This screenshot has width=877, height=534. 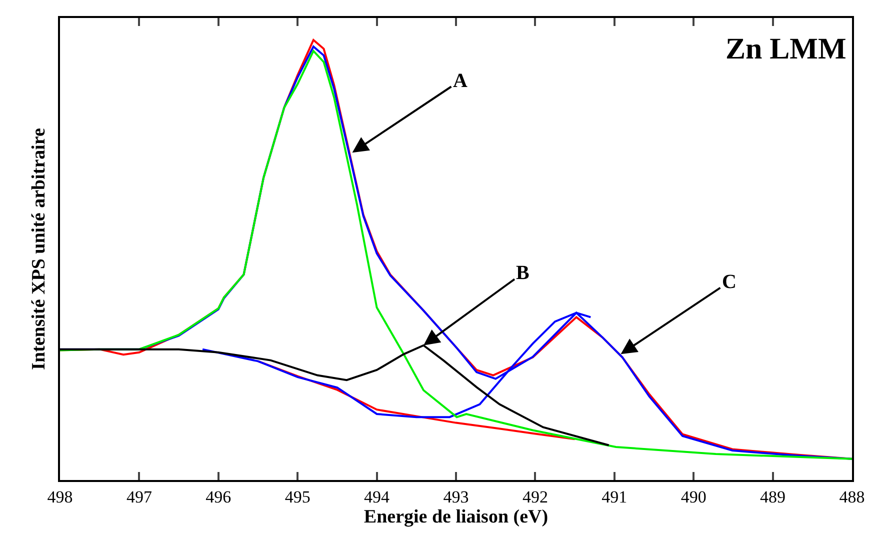 What do you see at coordinates (456, 496) in the screenshot?
I see `x-tick-label: 493` at bounding box center [456, 496].